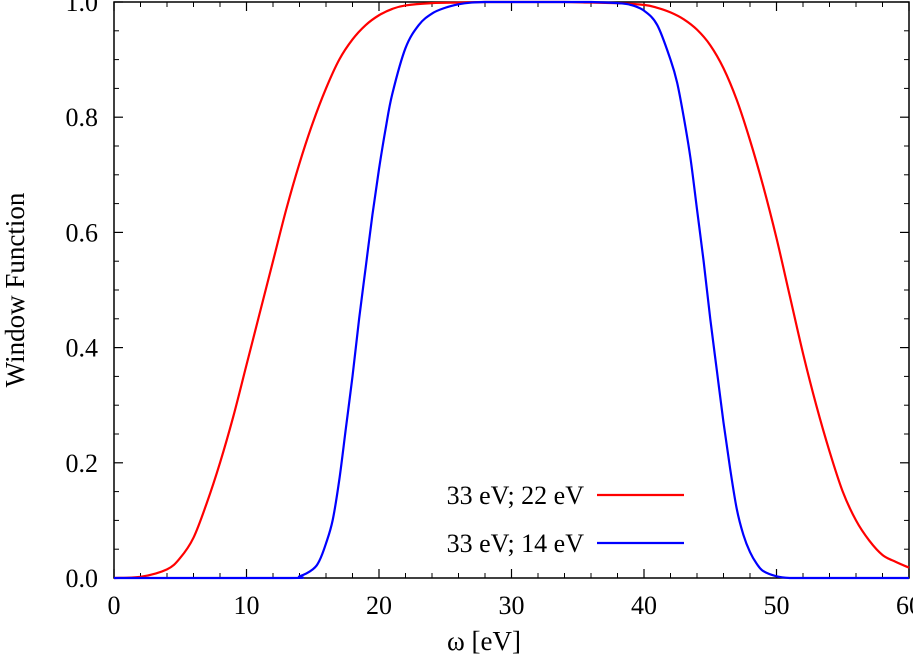 Image resolution: width=913 pixels, height=661 pixels. What do you see at coordinates (82, 232) in the screenshot?
I see `y-tick-label: 0.6` at bounding box center [82, 232].